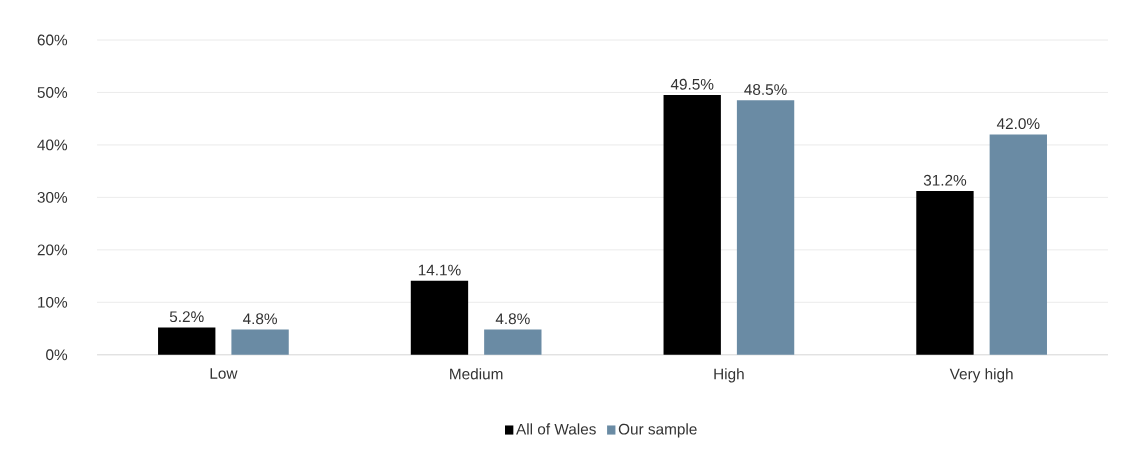 This screenshot has width=1123, height=463. Describe the element at coordinates (657, 430) in the screenshot. I see `legend-label: Our sample` at that location.